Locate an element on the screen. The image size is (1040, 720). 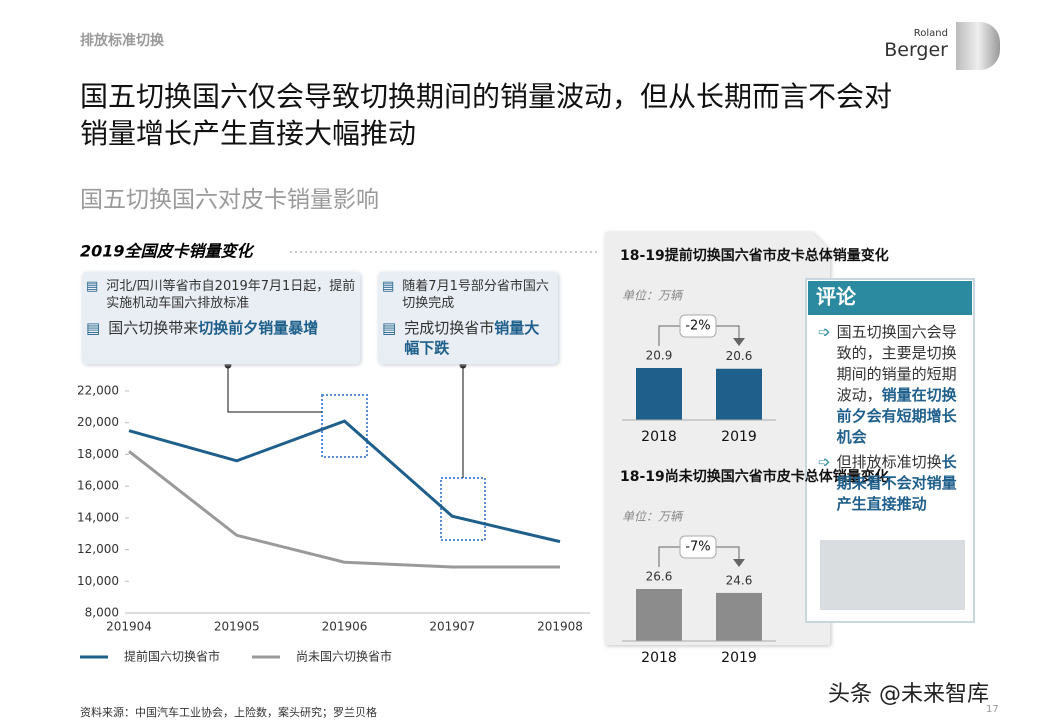
x-tick-label: 201904 is located at coordinates (129, 627).